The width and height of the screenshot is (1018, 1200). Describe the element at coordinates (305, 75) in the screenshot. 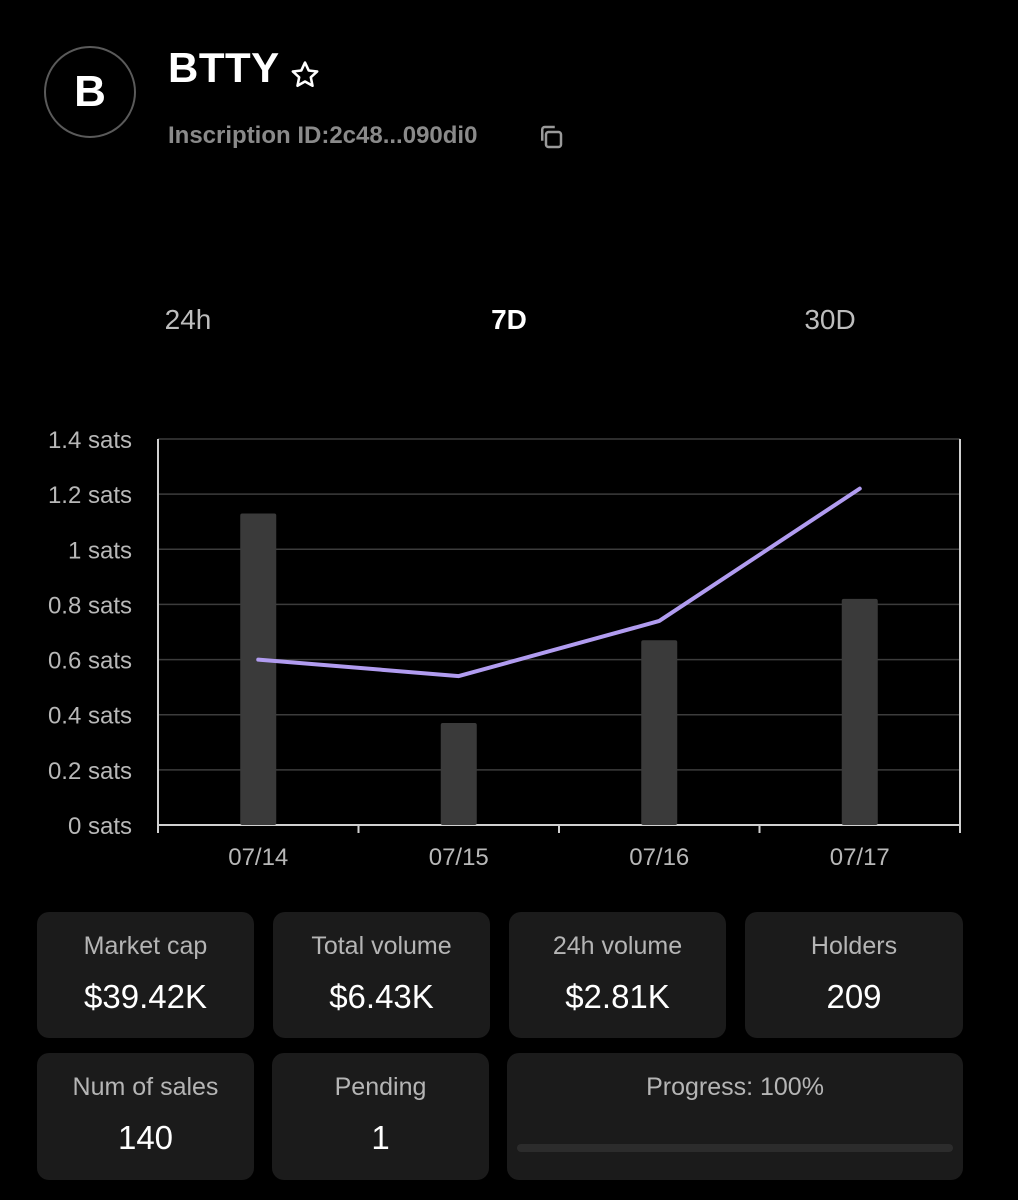

I see `star-icon` at that location.